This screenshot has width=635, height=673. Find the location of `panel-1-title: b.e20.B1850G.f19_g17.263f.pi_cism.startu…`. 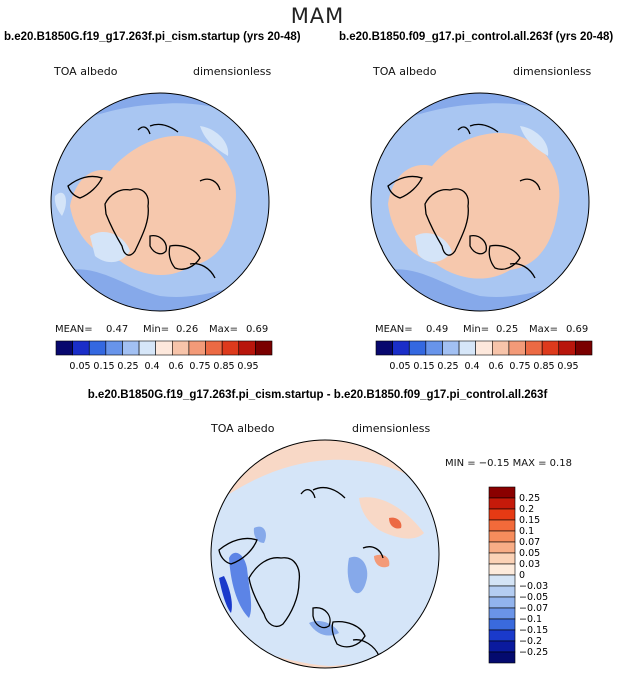

panel-1-title: b.e20.B1850G.f19_g17.263f.pi_cism.startu… is located at coordinates (152, 37).